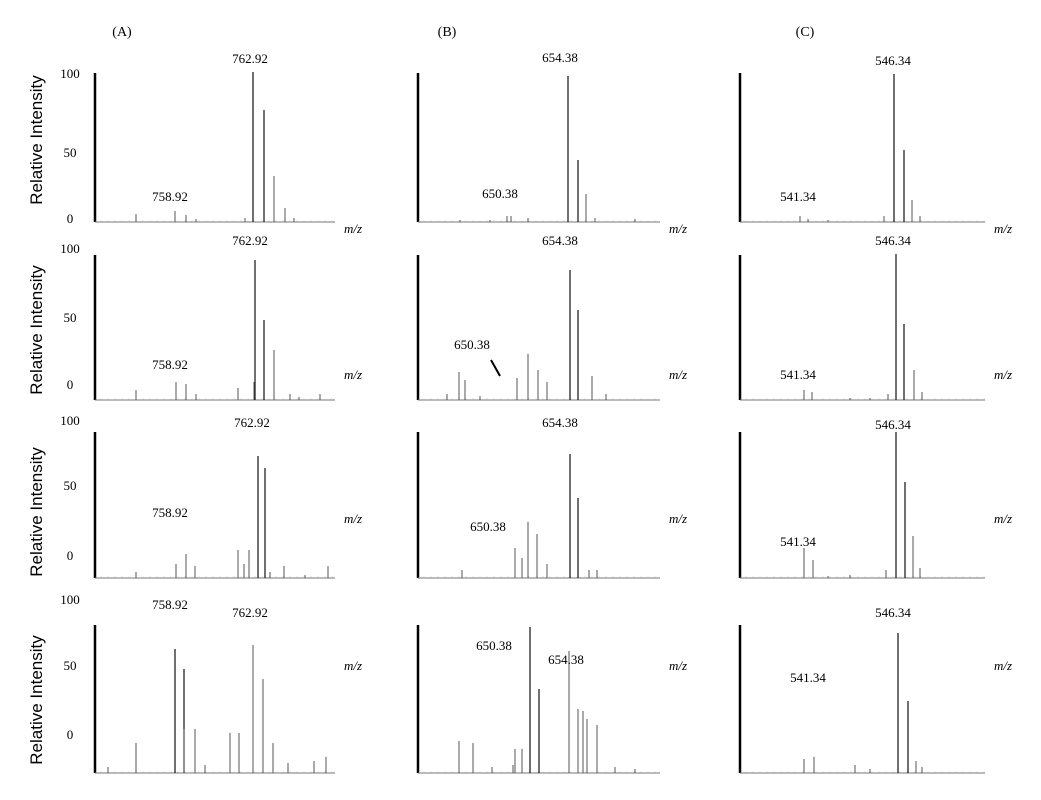 This screenshot has width=1041, height=800. I want to click on ylabel-row-4: Relative Intensity, so click(36, 700).